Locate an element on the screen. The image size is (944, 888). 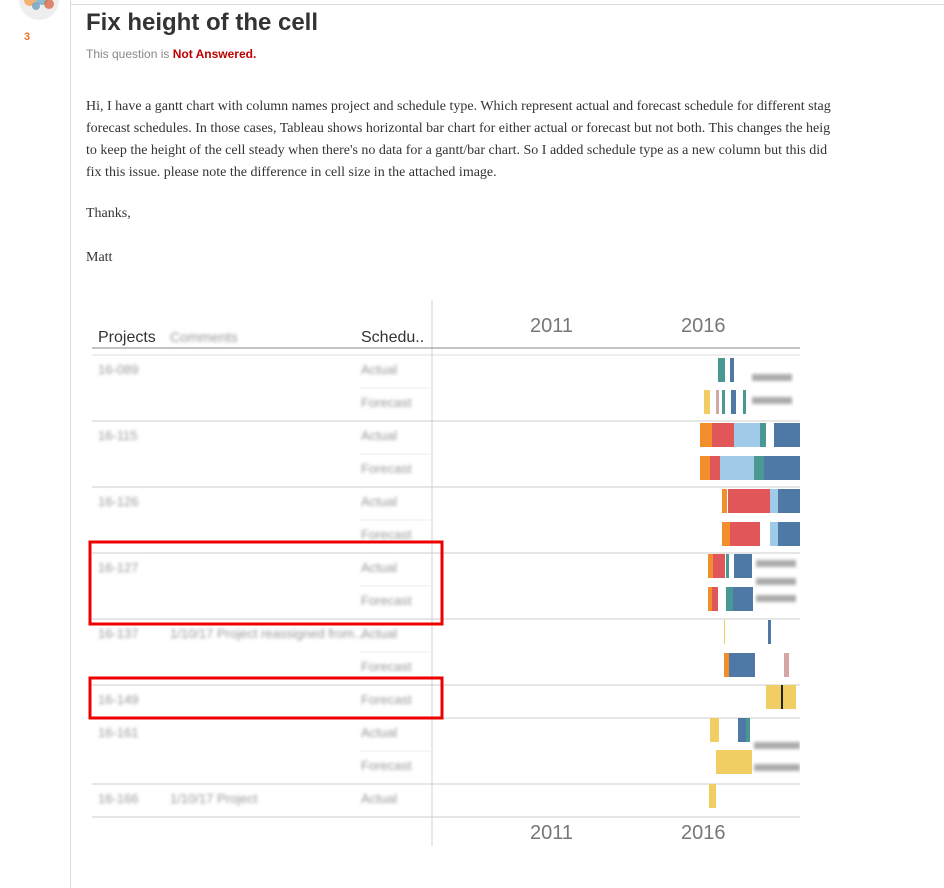
project-label: 16-149 is located at coordinates (118, 699).